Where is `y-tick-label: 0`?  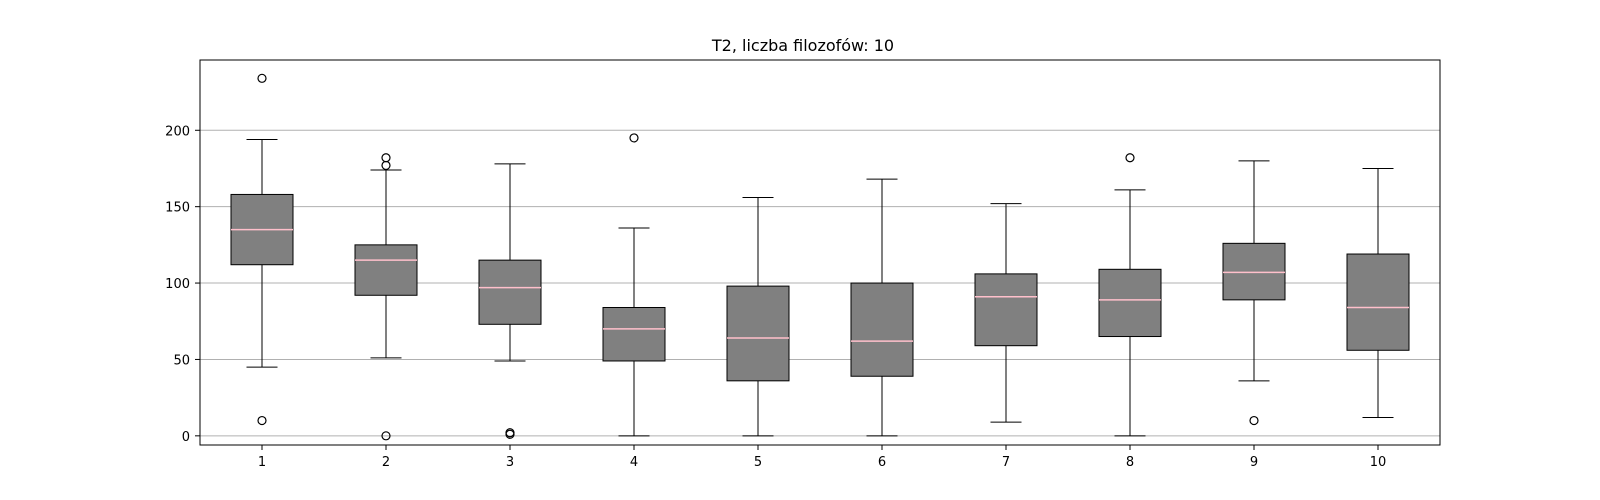
y-tick-label: 0 is located at coordinates (186, 437).